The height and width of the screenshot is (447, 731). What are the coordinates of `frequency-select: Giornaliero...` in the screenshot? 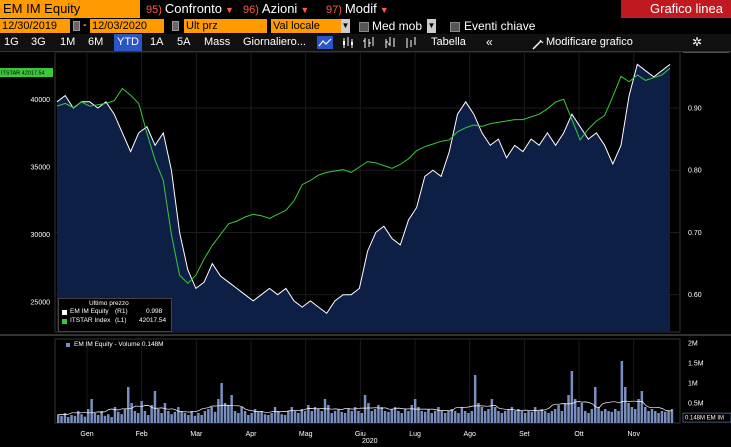 It's located at (274, 42).